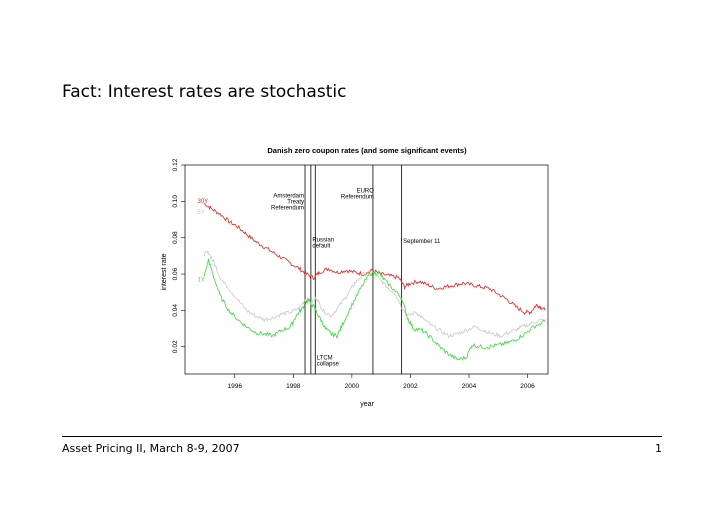 The image size is (720, 509). I want to click on event-lines, so click(353, 269).